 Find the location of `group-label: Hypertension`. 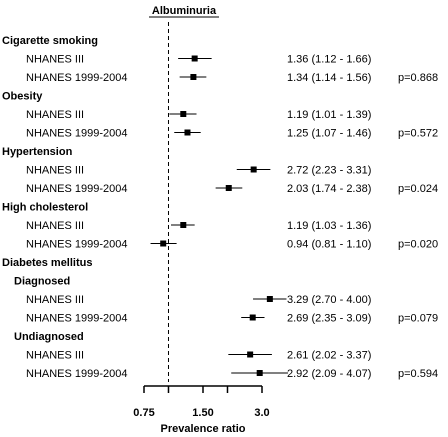

group-label: Hypertension is located at coordinates (37, 152).